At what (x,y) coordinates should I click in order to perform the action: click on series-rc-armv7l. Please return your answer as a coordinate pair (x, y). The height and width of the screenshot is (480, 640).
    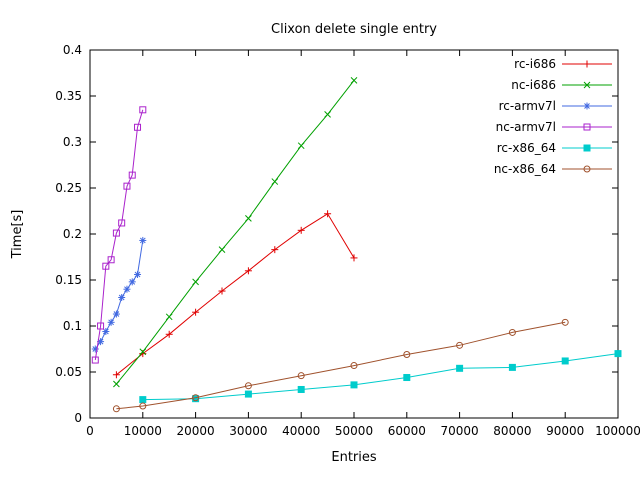
    Looking at the image, I should click on (119, 294).